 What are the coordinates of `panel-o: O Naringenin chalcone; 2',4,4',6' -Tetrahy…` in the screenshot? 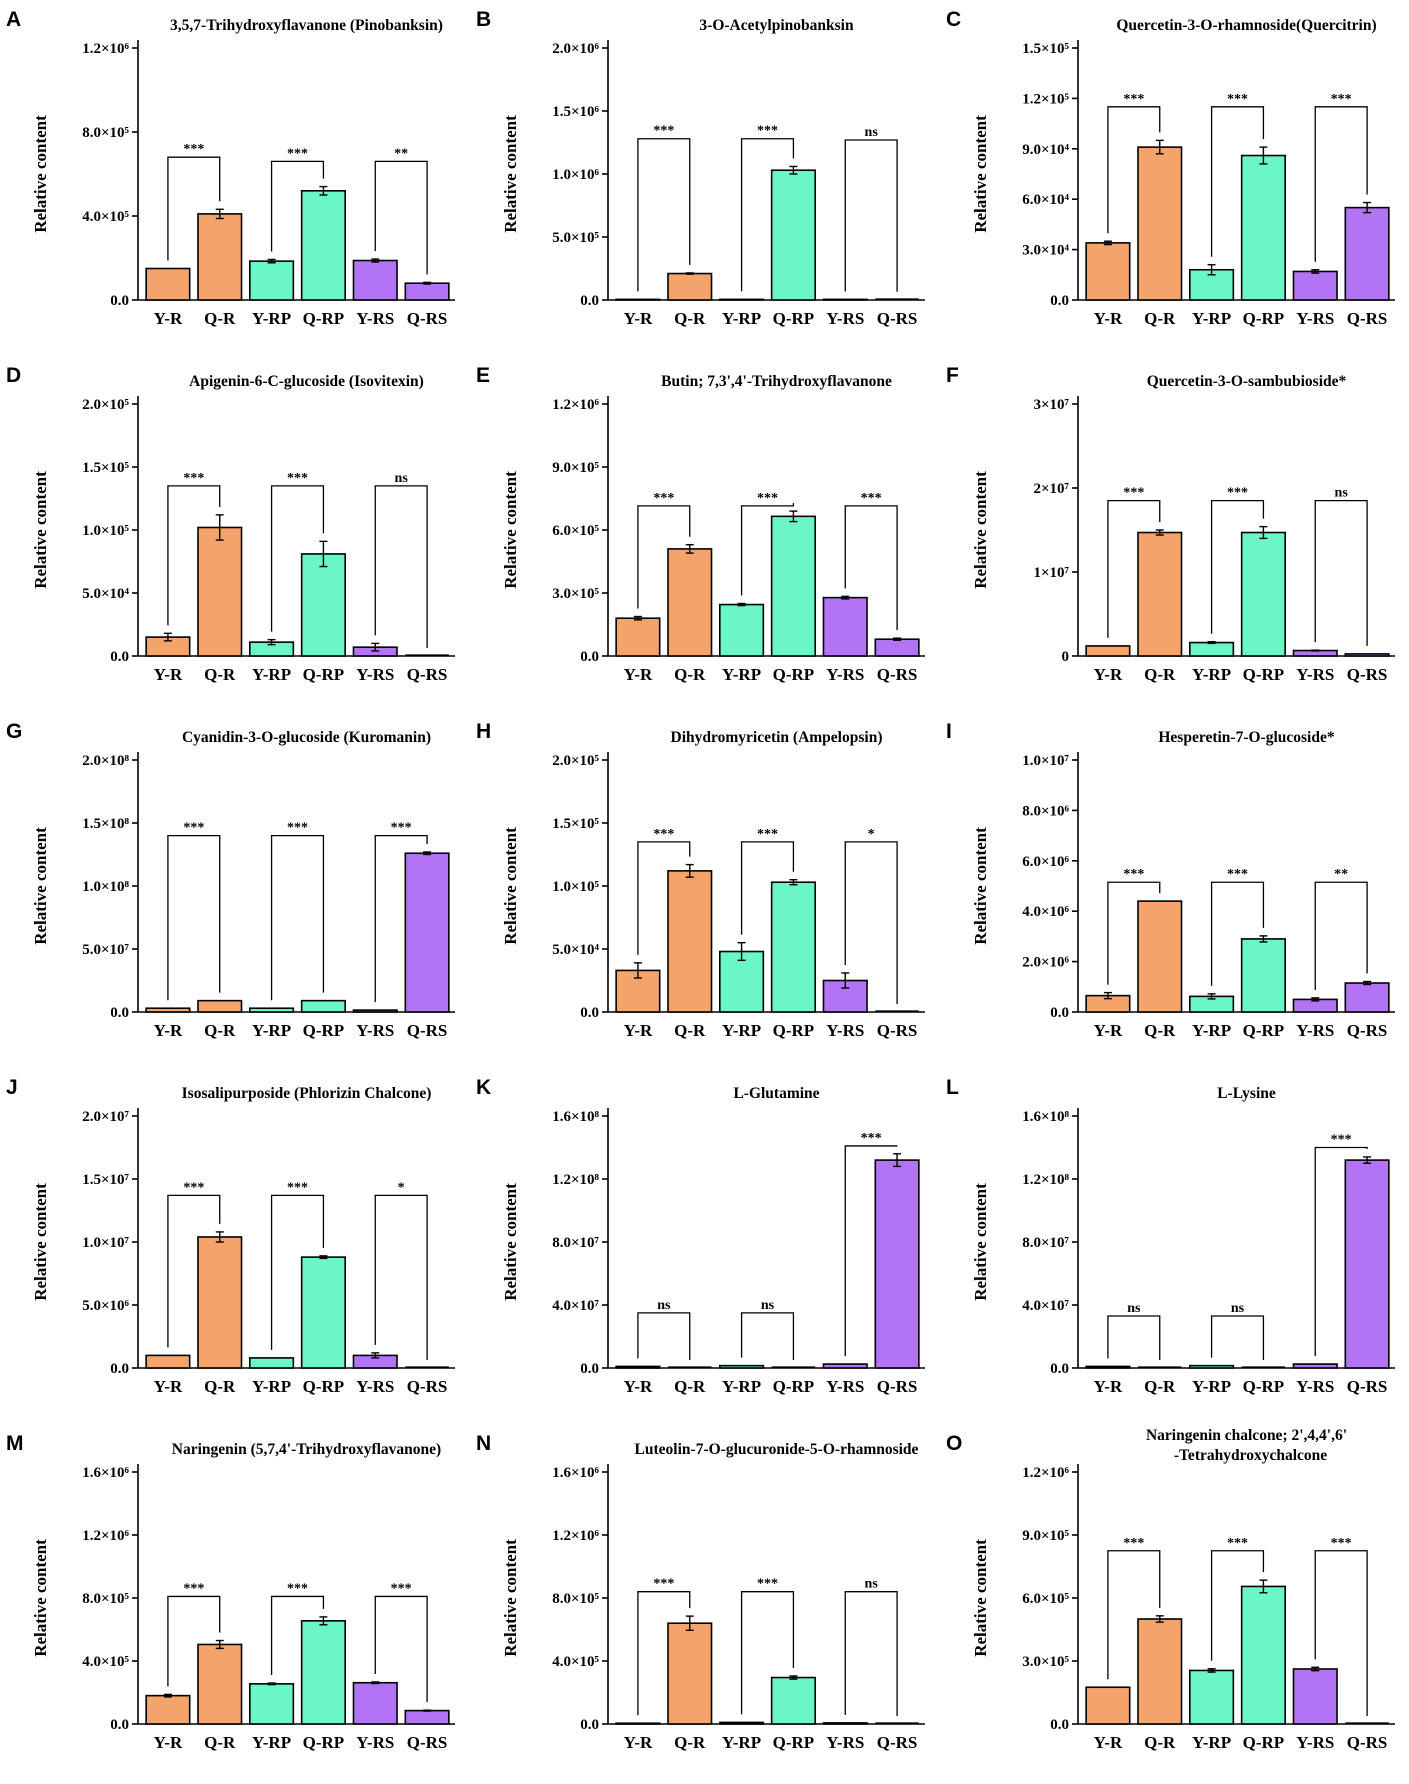 It's located at (1170, 1589).